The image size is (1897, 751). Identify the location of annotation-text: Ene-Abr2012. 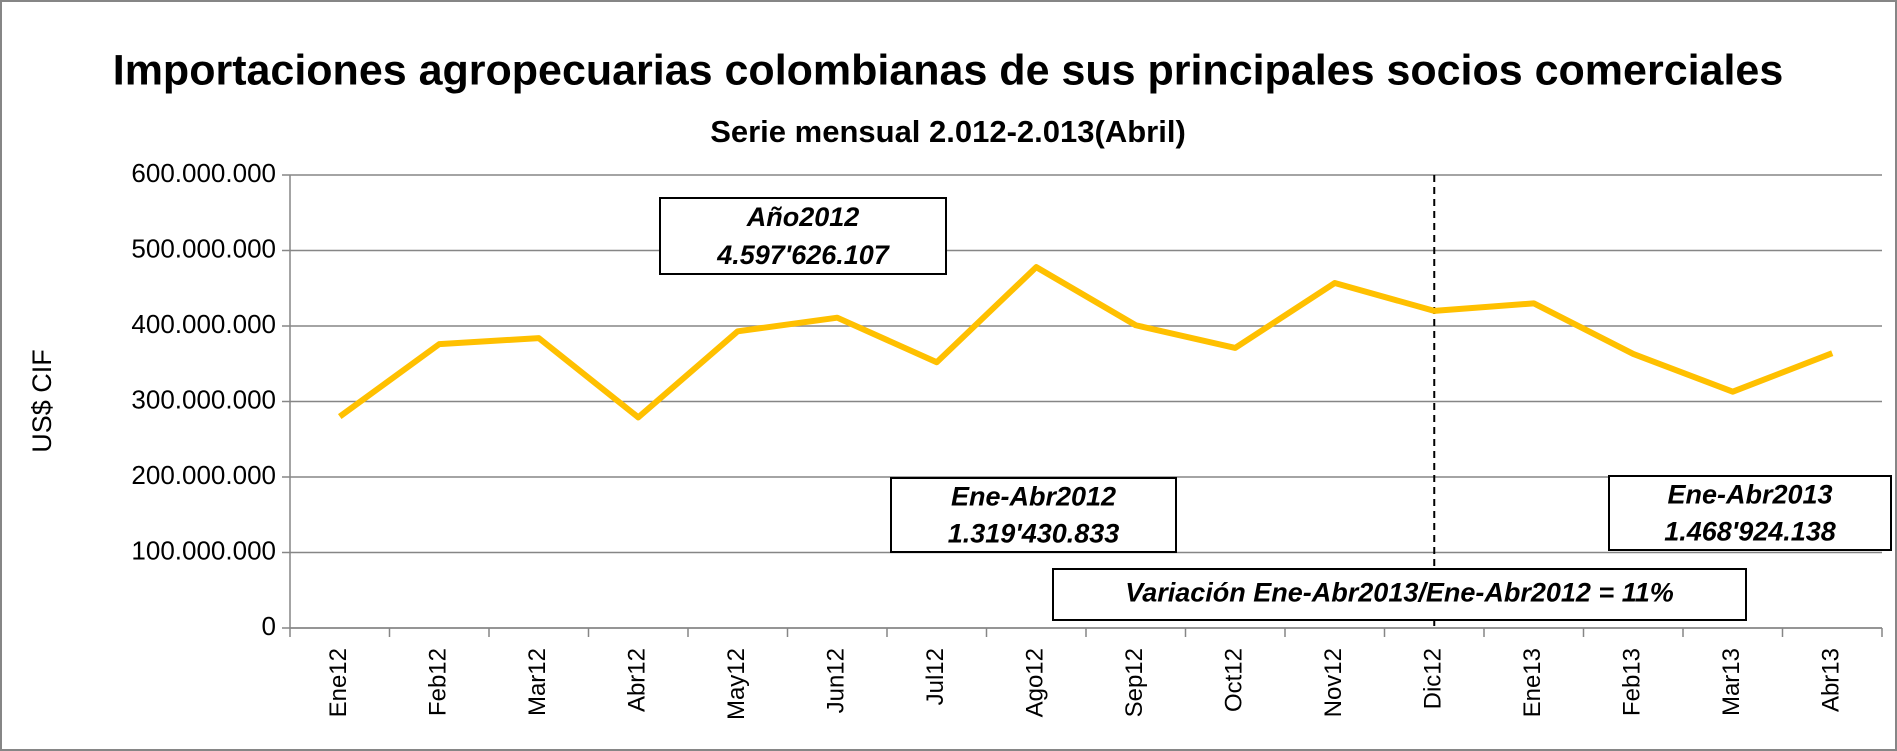
(1033, 497).